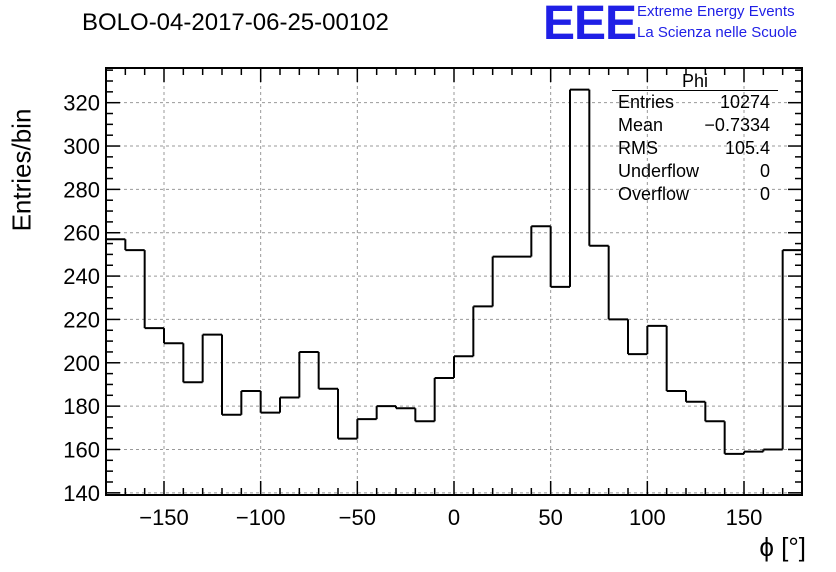 The image size is (836, 572). What do you see at coordinates (695, 148) in the screenshot?
I see `stats-row-rms: RMS 105.4` at bounding box center [695, 148].